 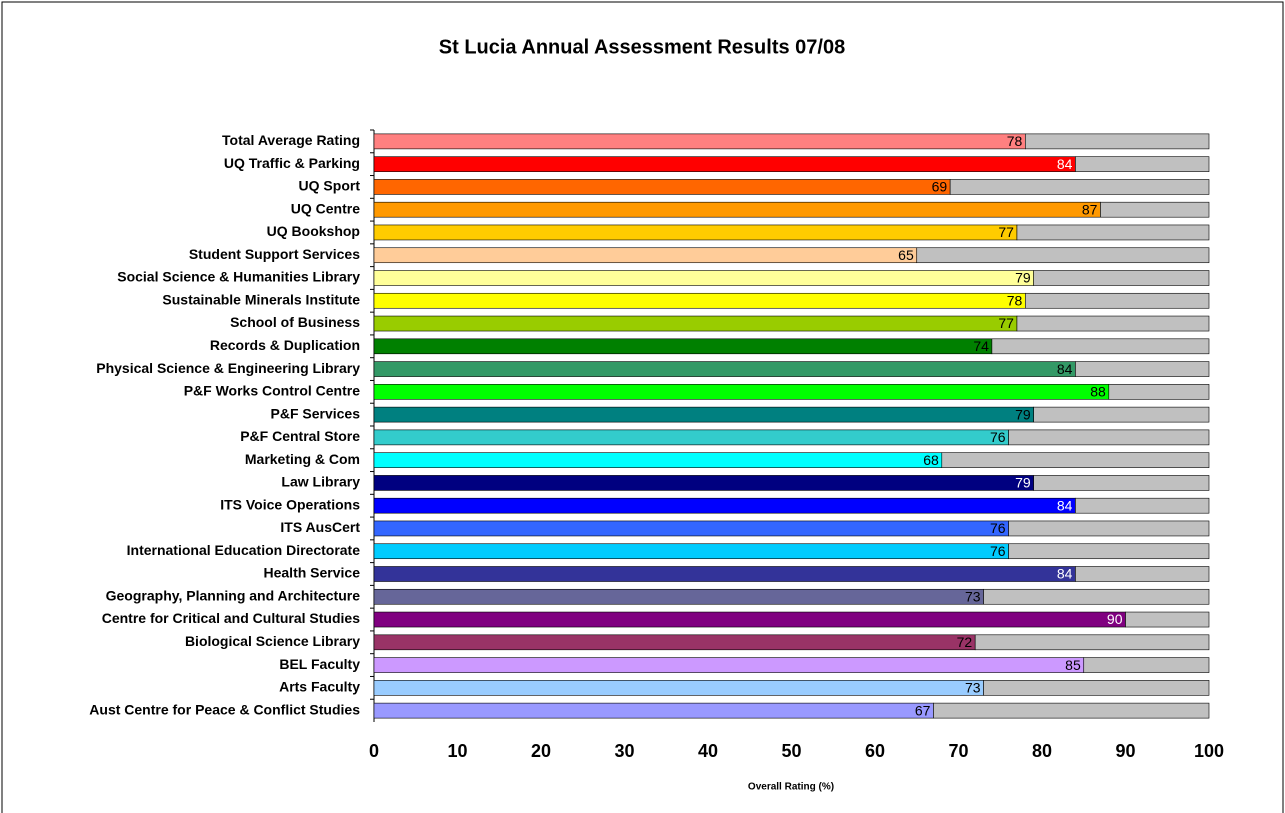 I want to click on y-tick-label: Centre for Critical and Cultural Studies, so click(x=231, y=618).